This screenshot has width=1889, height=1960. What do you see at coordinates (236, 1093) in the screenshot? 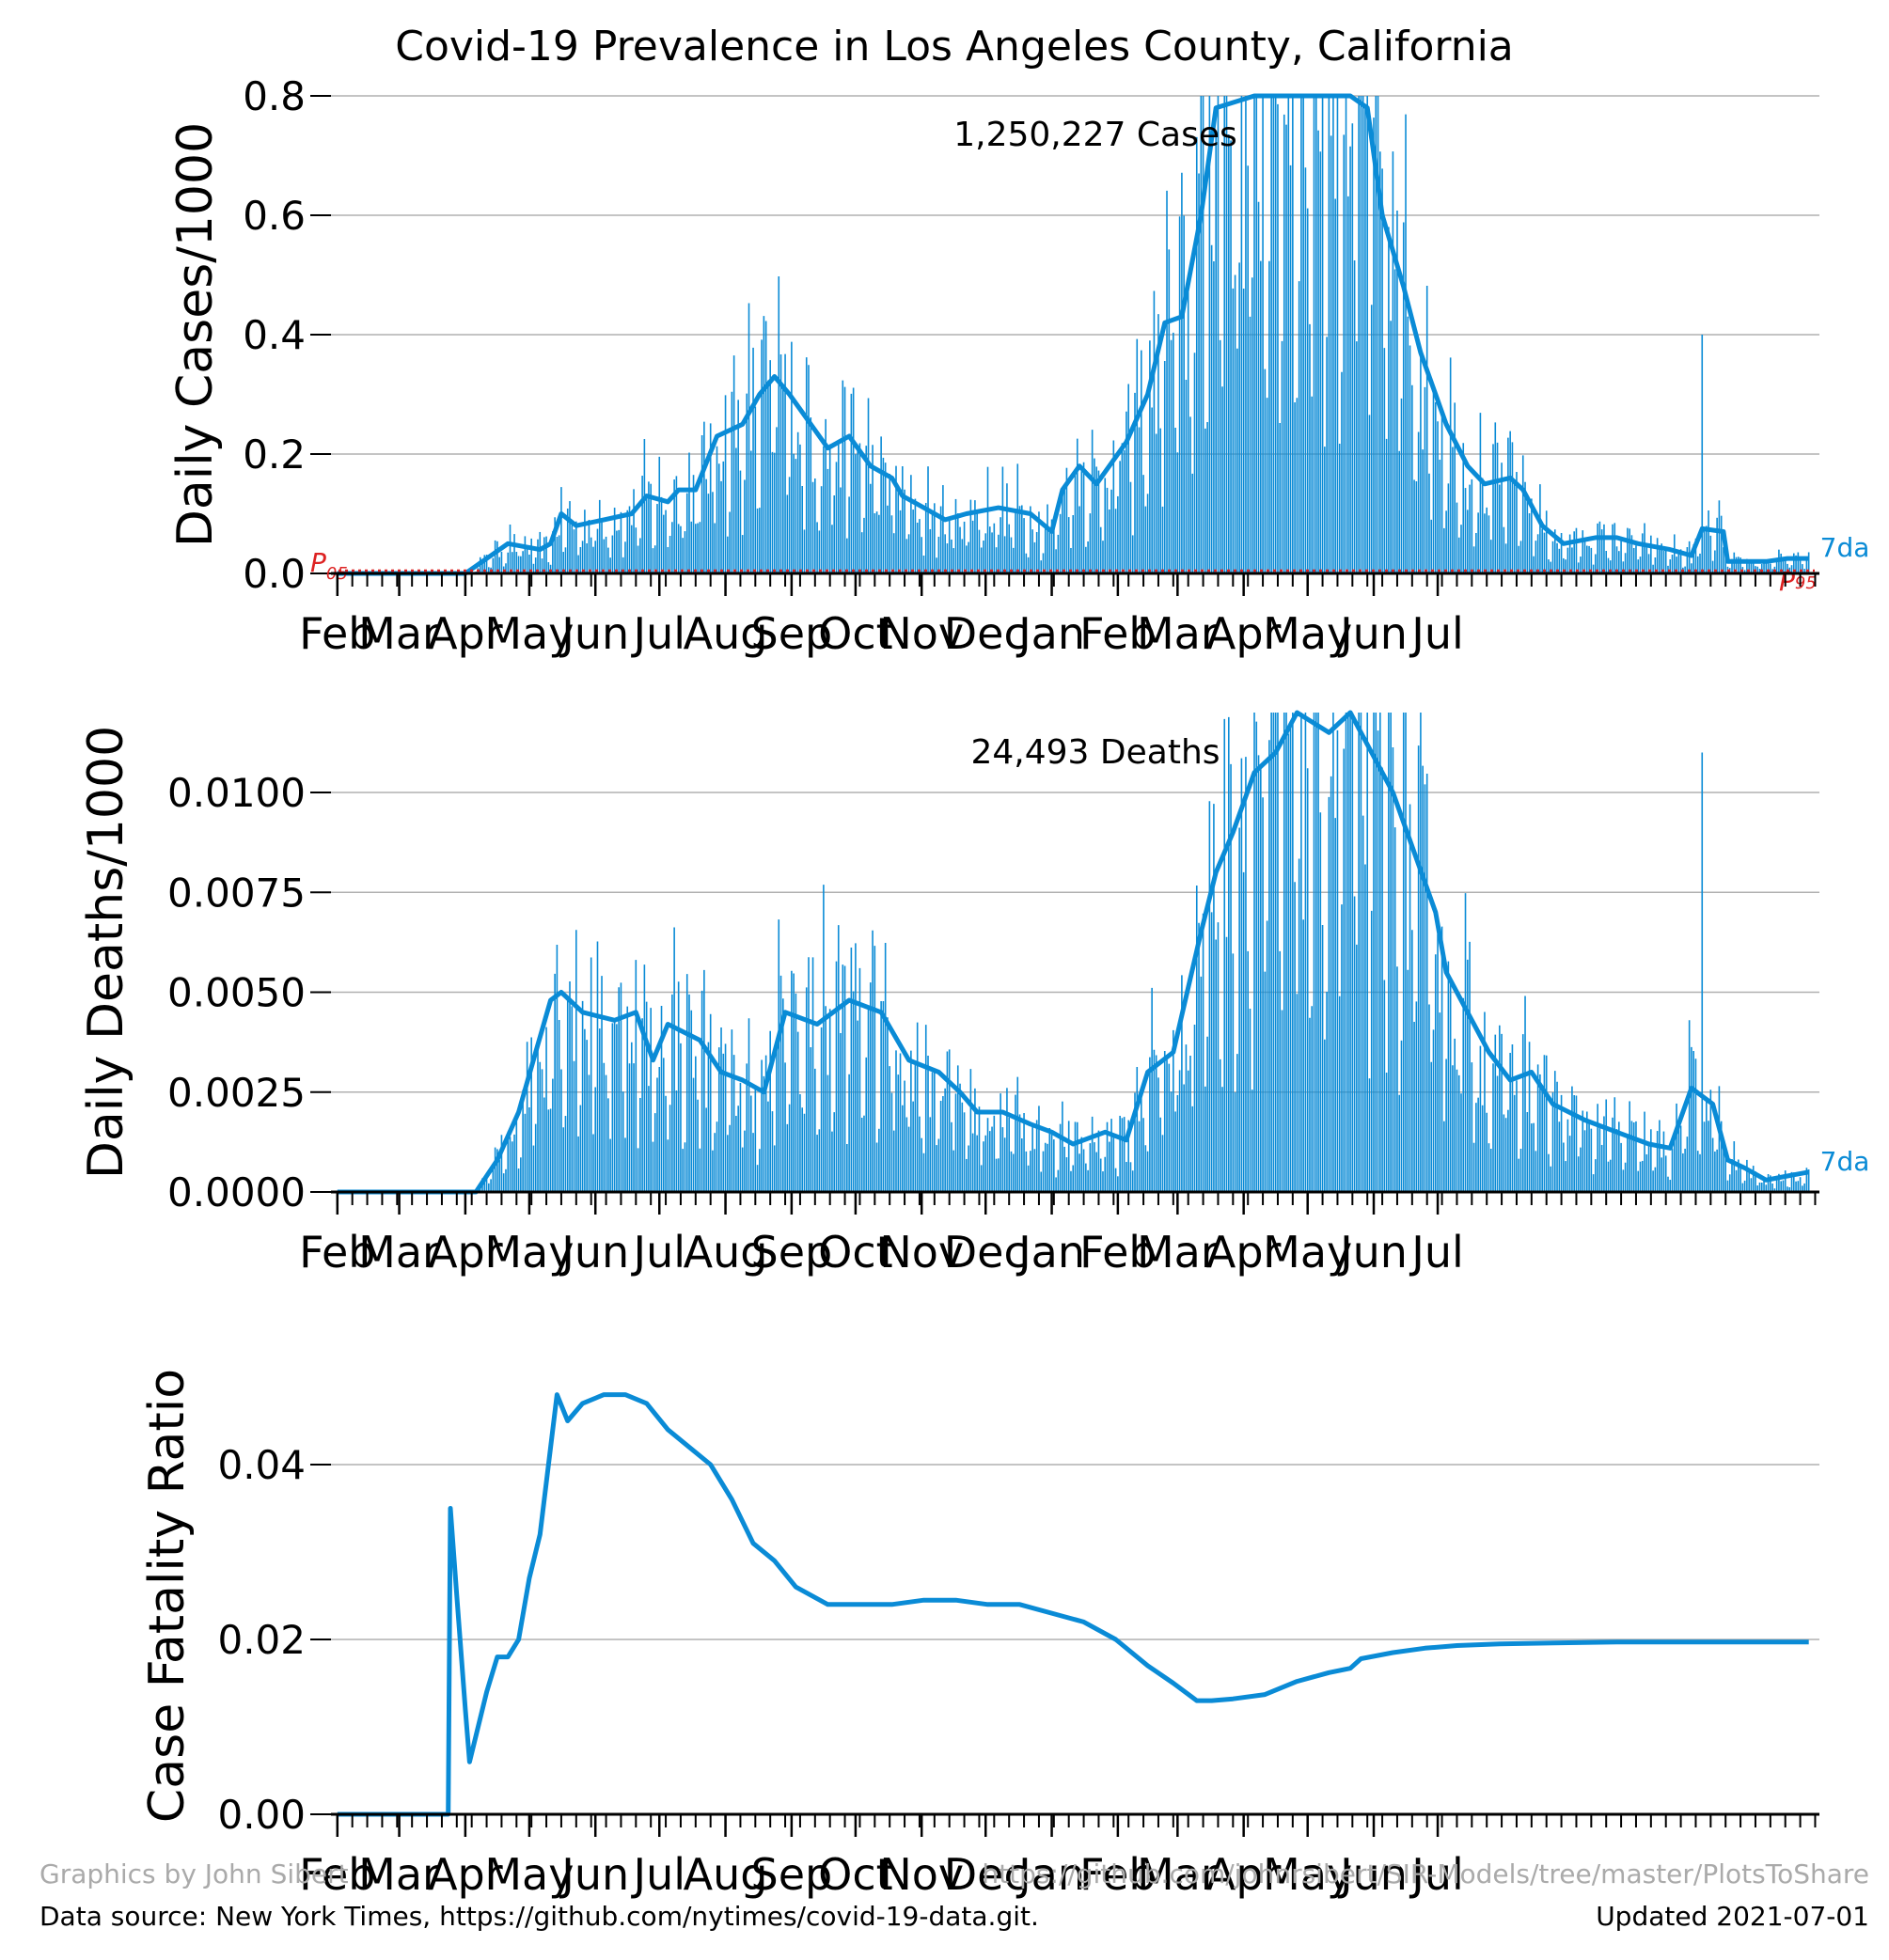
I see `y-tick-label: 0.0025` at bounding box center [236, 1093].